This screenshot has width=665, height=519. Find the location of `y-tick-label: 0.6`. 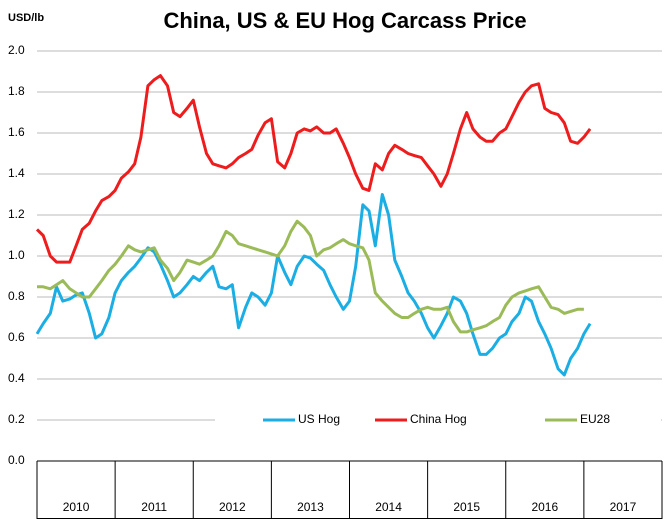

y-tick-label: 0.6 is located at coordinates (16, 337).